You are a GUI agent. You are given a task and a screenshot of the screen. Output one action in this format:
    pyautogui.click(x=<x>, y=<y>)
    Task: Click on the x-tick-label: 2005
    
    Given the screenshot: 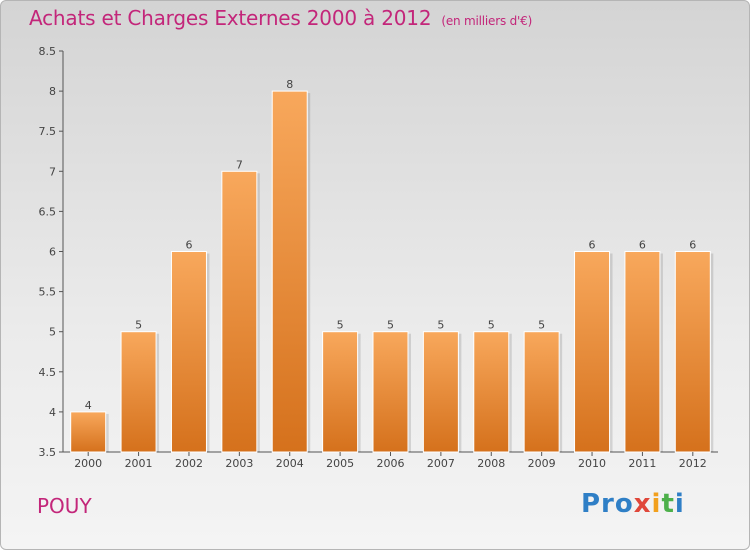 What is the action you would take?
    pyautogui.click(x=340, y=463)
    